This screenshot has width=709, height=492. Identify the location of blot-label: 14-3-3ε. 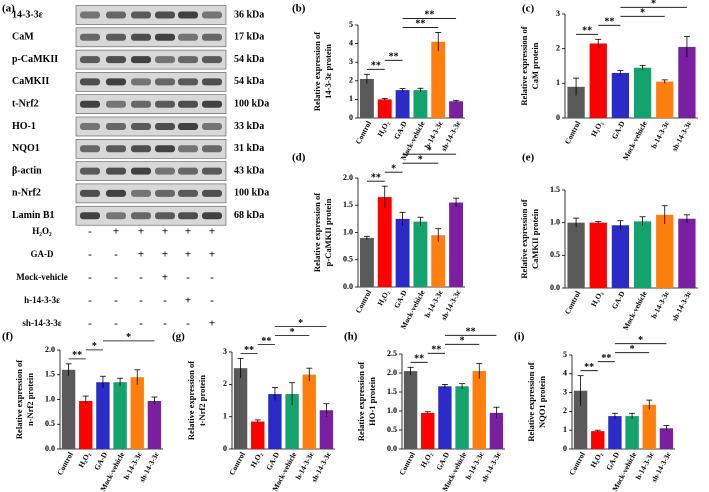
(28, 14).